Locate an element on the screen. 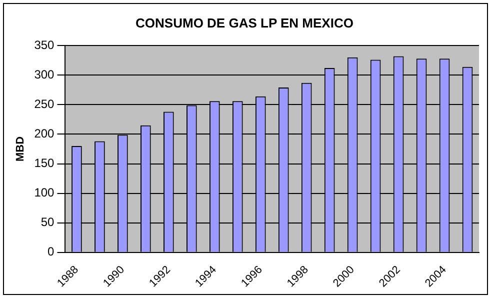 The image size is (493, 301). y-axis-title: MBD is located at coordinates (20, 149).